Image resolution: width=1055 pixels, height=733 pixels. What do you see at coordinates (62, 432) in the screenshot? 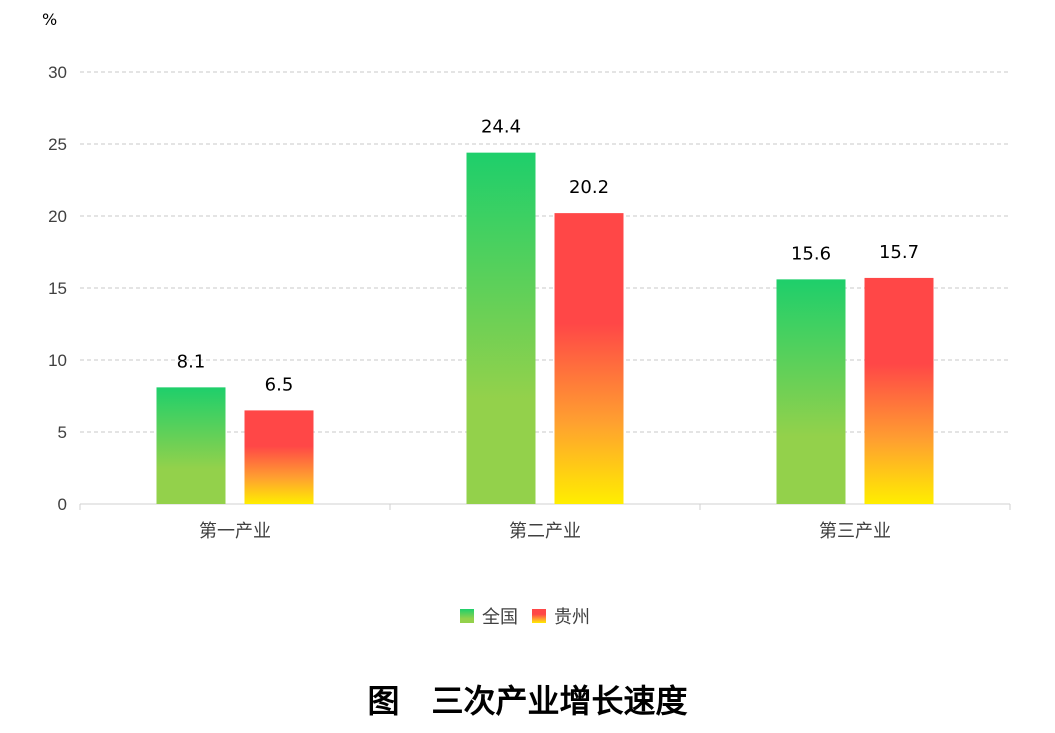
I see `y-tick-label: 5` at bounding box center [62, 432].